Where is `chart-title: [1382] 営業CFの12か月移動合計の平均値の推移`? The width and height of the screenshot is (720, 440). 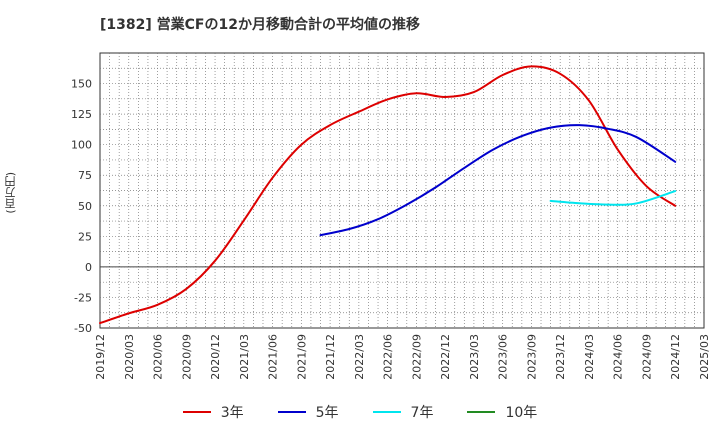
chart-title: [1382] 営業CFの12か月移動合計の平均値の推移 is located at coordinates (260, 25).